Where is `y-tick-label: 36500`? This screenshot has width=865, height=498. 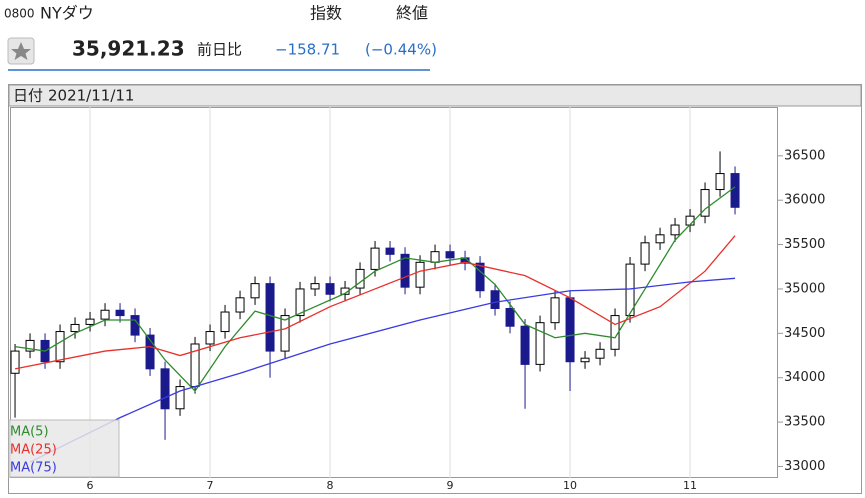
y-tick-label: 36500 is located at coordinates (804, 155).